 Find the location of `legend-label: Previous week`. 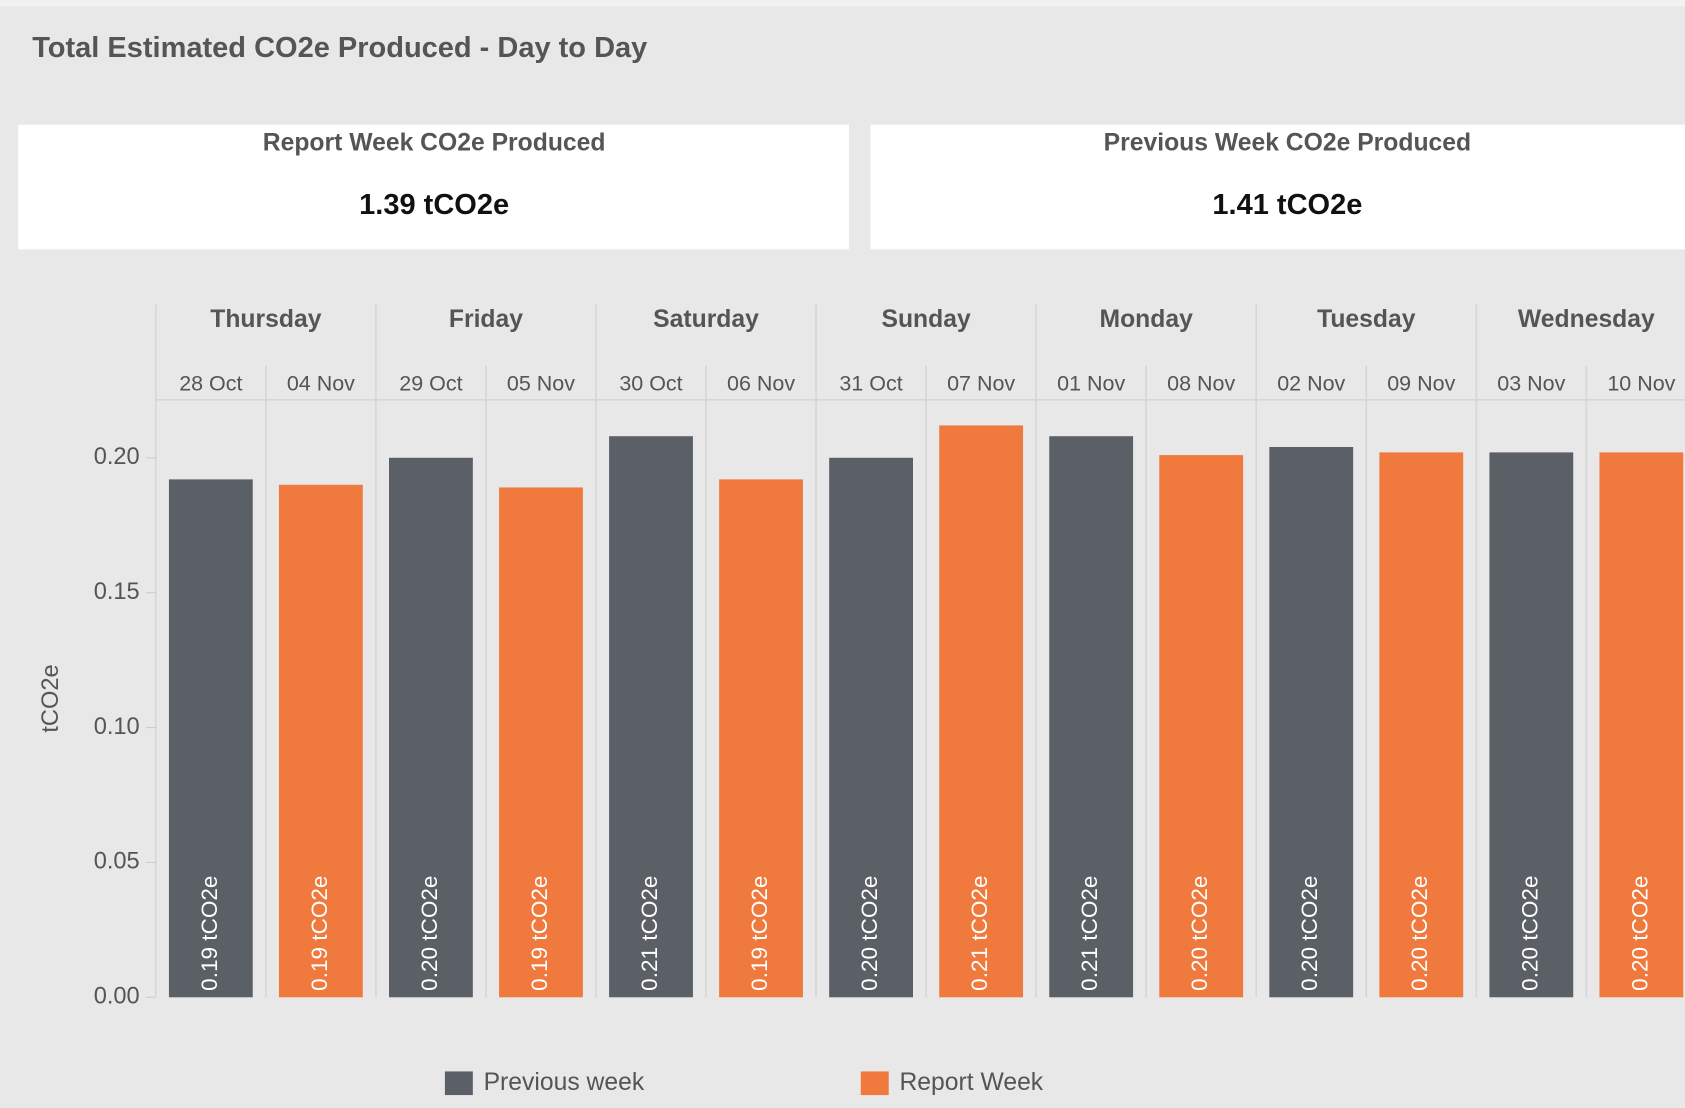

legend-label: Previous week is located at coordinates (564, 1082).